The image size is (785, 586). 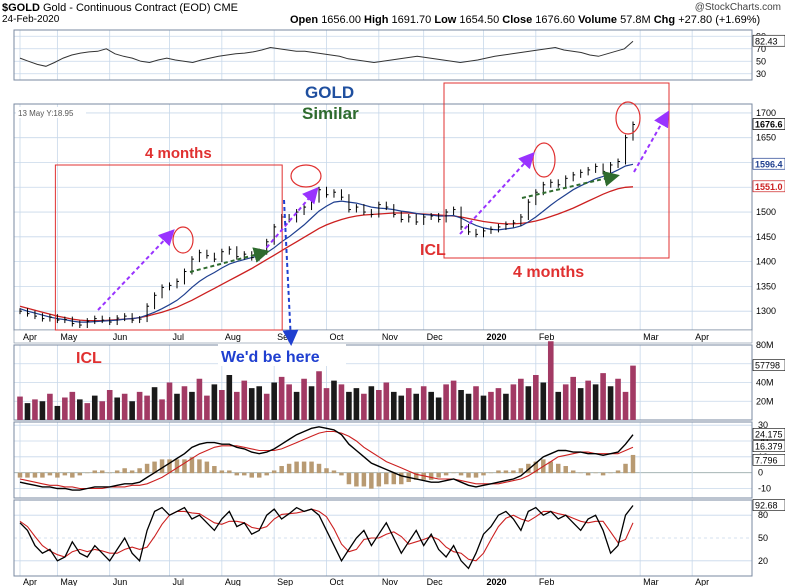 I want to click on low-label: Low, so click(x=445, y=20).